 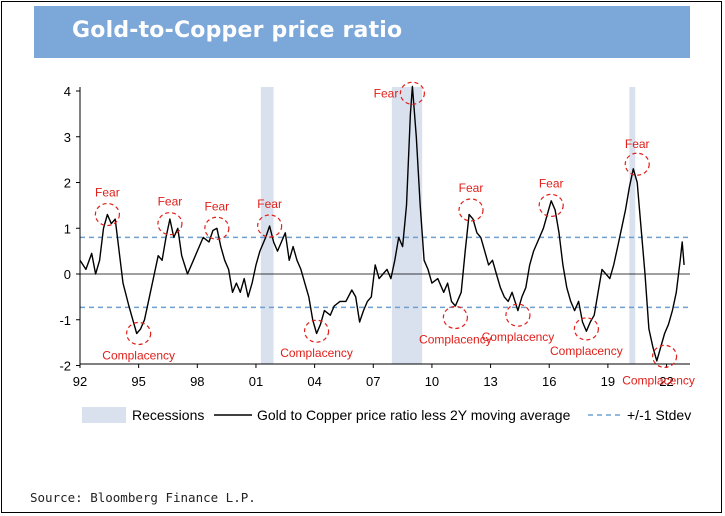 What do you see at coordinates (104, 415) in the screenshot?
I see `legend-recessions-swatch` at bounding box center [104, 415].